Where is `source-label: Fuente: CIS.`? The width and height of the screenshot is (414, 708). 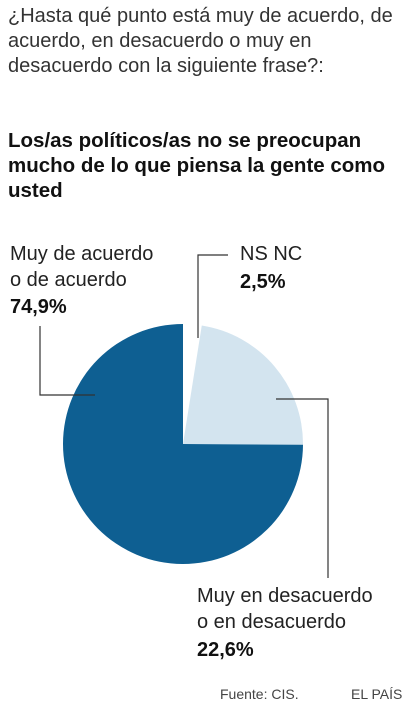
source-label: Fuente: CIS. is located at coordinates (259, 694).